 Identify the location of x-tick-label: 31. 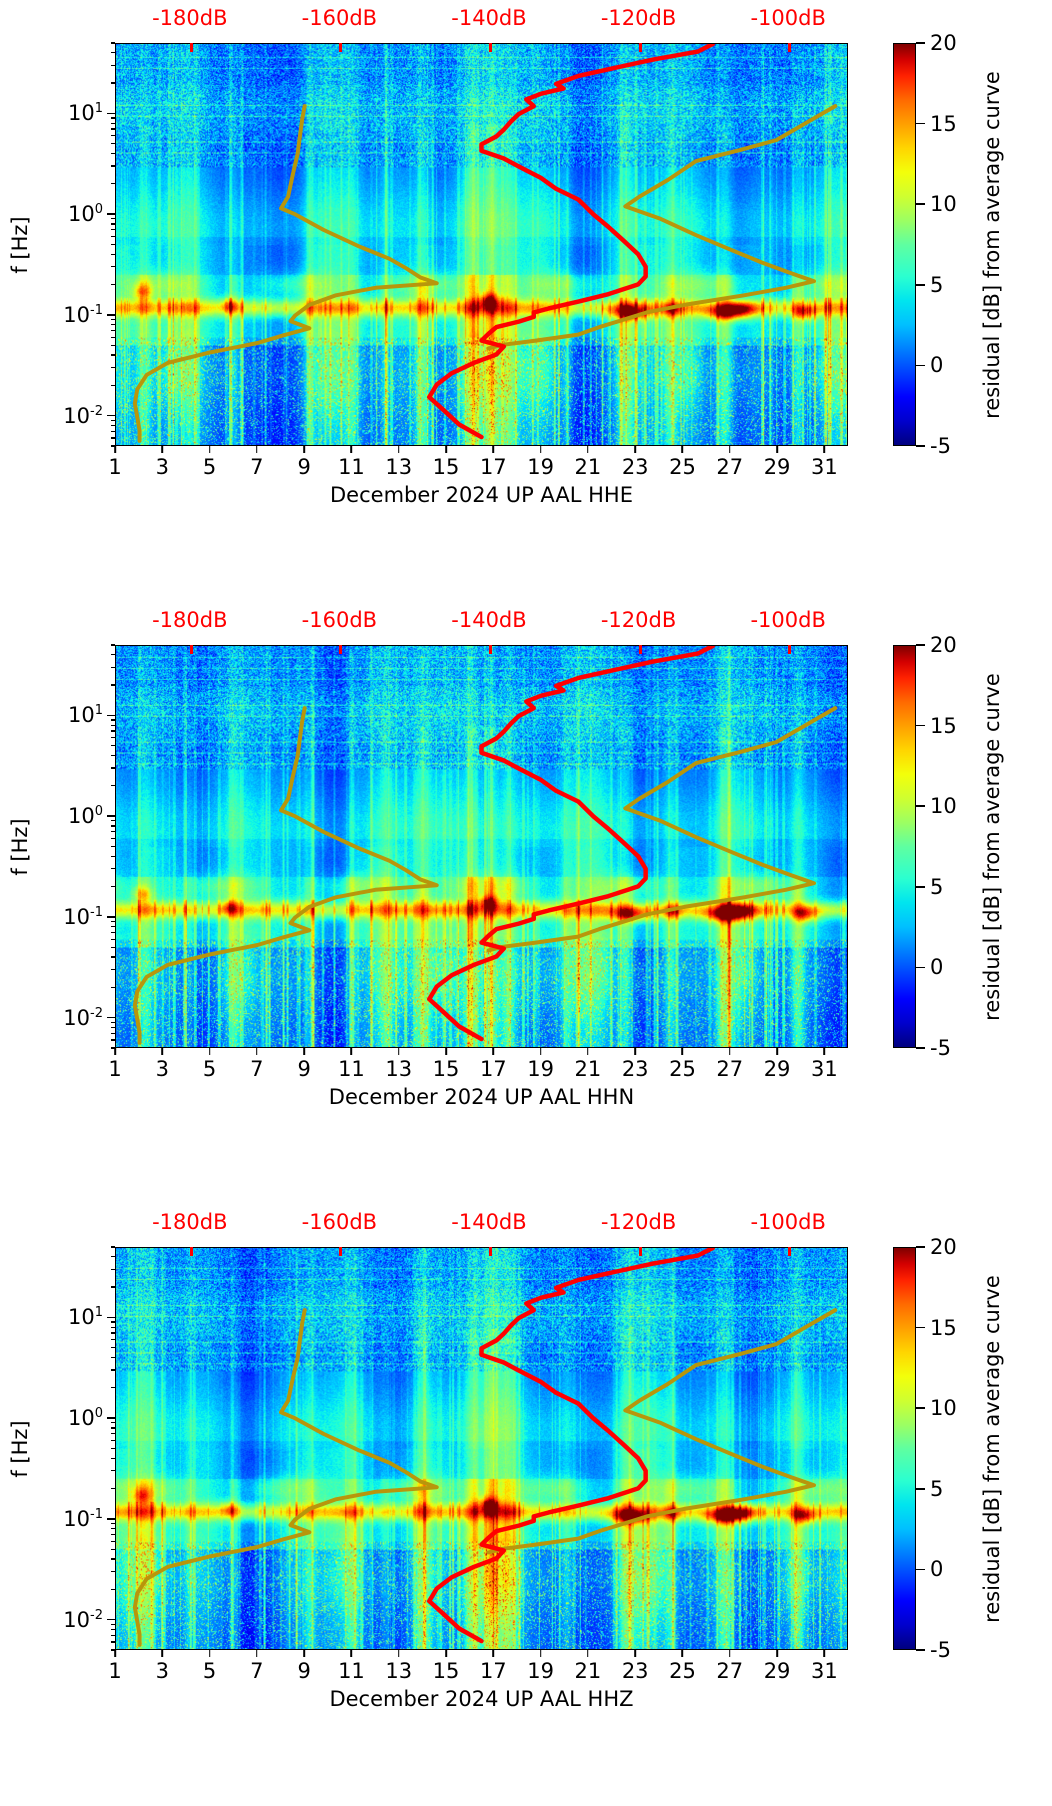
(824, 467).